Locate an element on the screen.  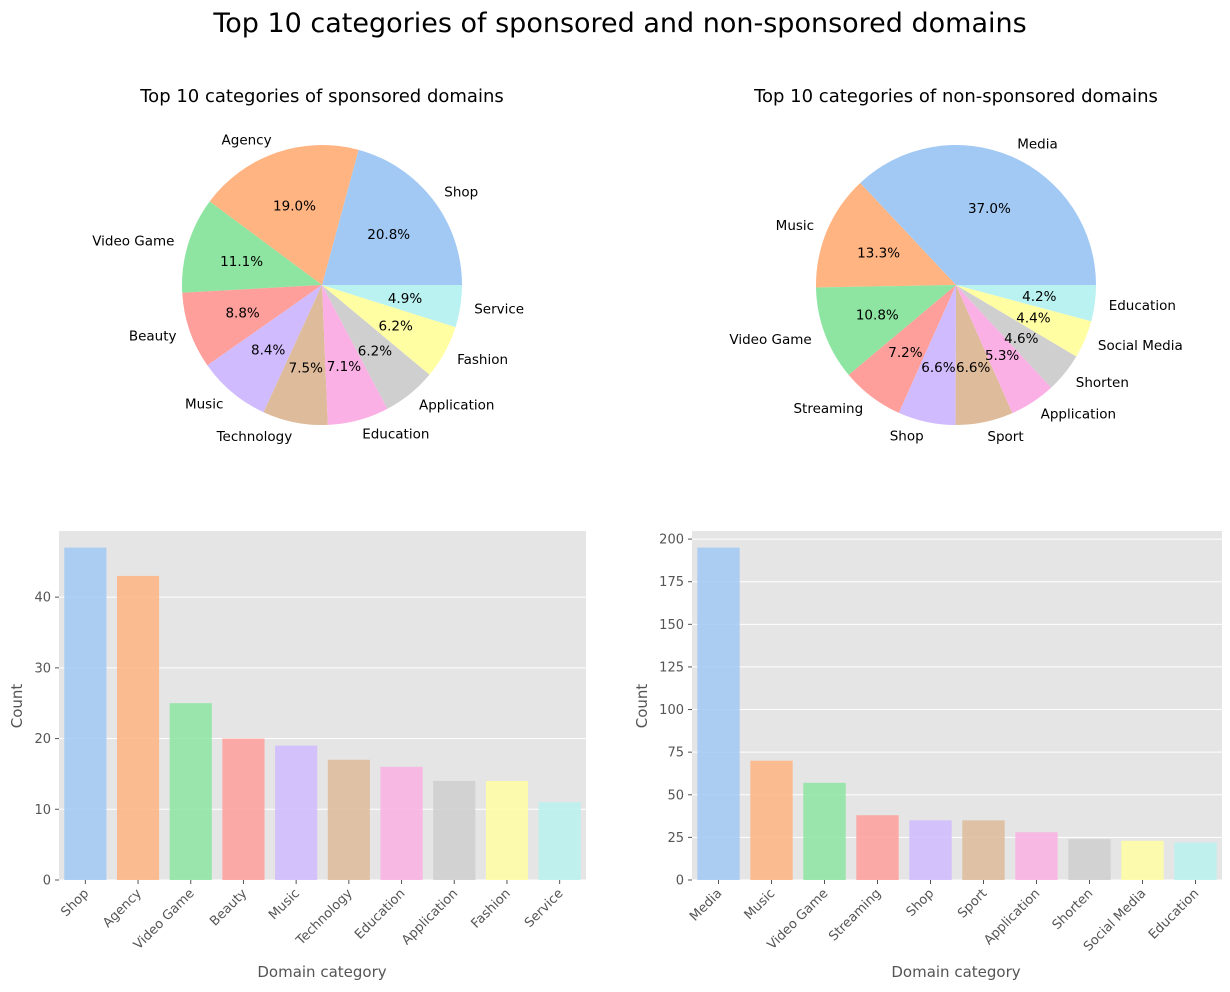
pie-slice-non-sponsored-music is located at coordinates (885, 235).